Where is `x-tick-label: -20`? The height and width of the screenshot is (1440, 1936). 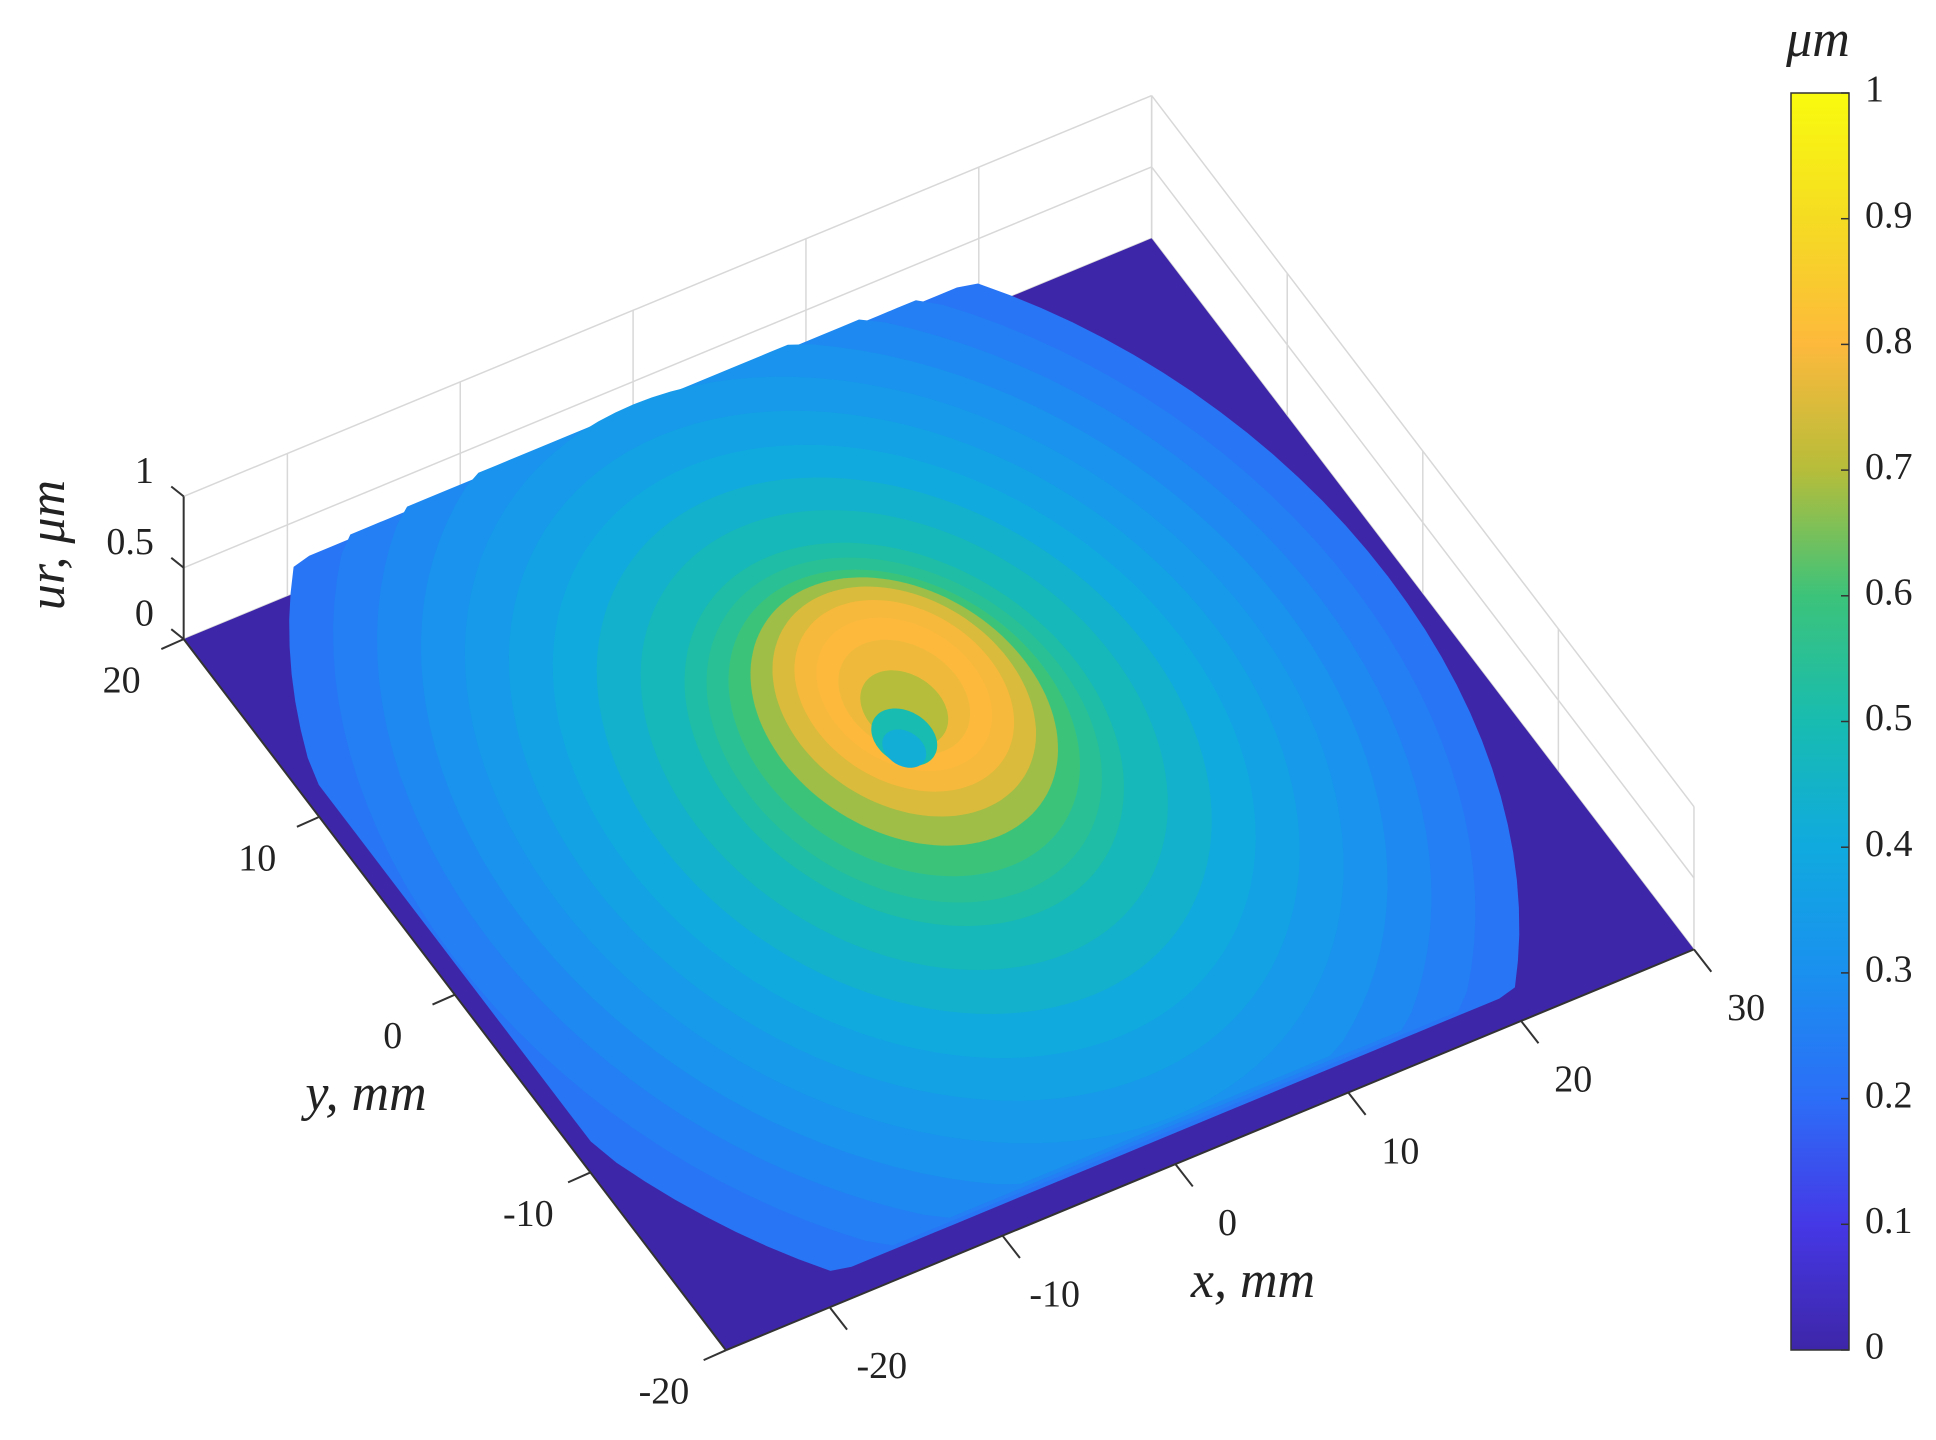 x-tick-label: -20 is located at coordinates (881, 1366).